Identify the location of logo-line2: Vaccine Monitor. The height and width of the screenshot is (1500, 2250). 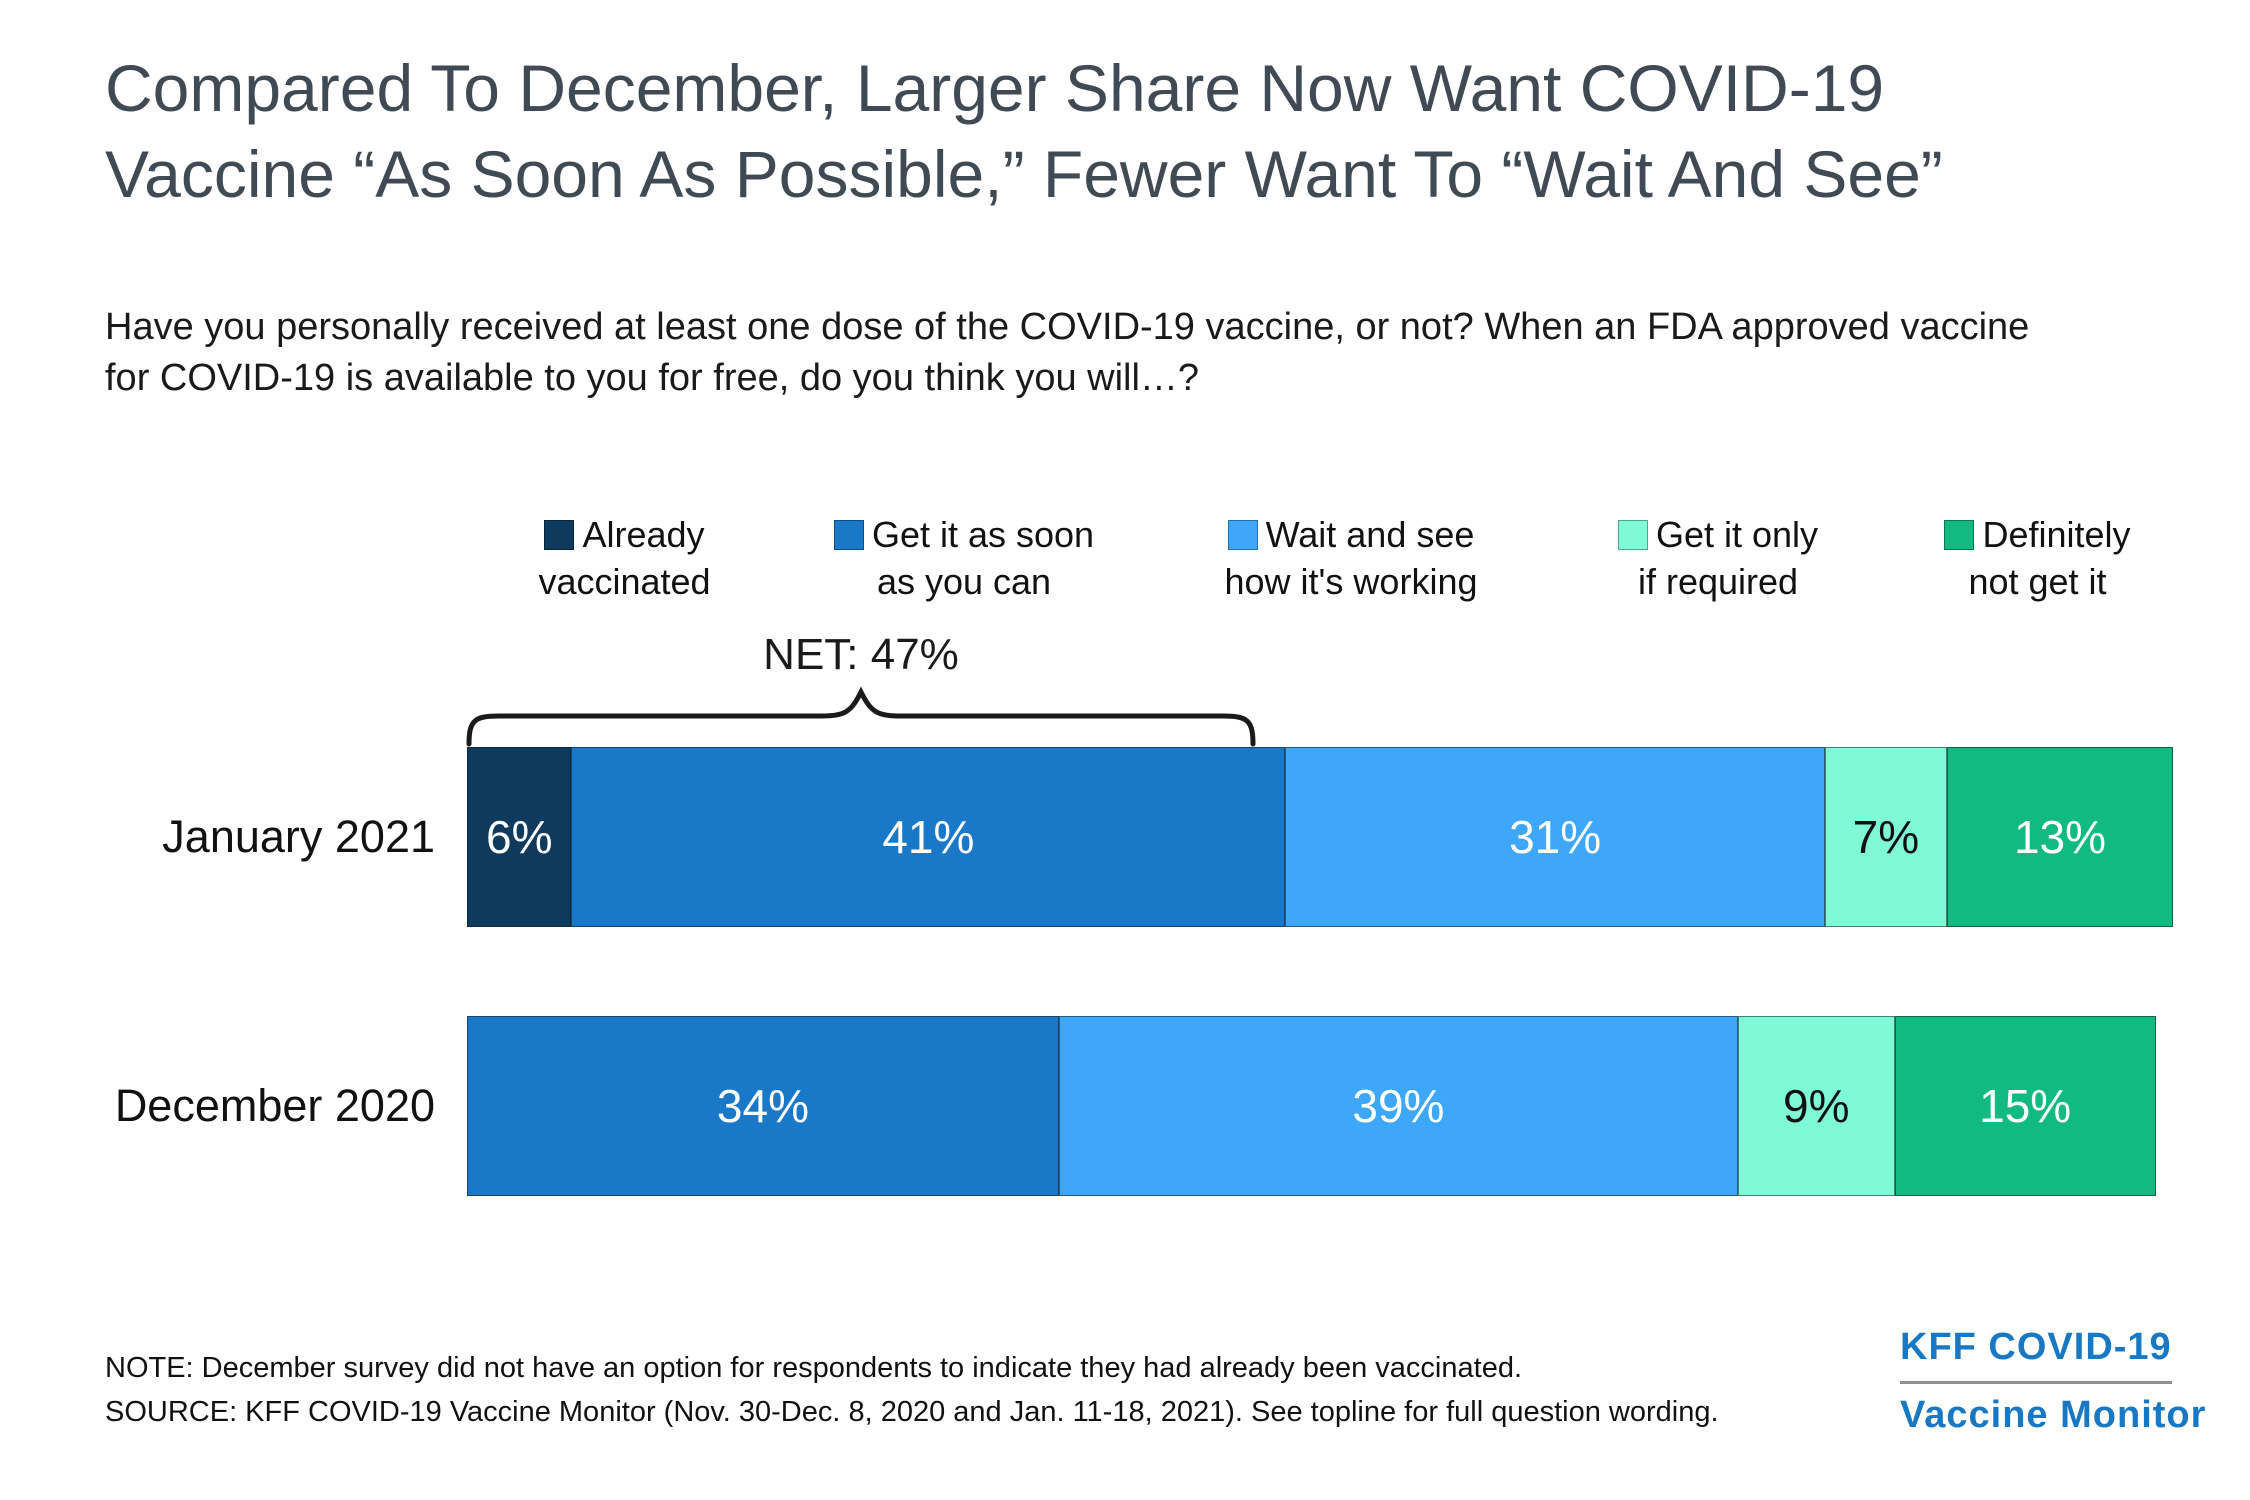
(2053, 1415).